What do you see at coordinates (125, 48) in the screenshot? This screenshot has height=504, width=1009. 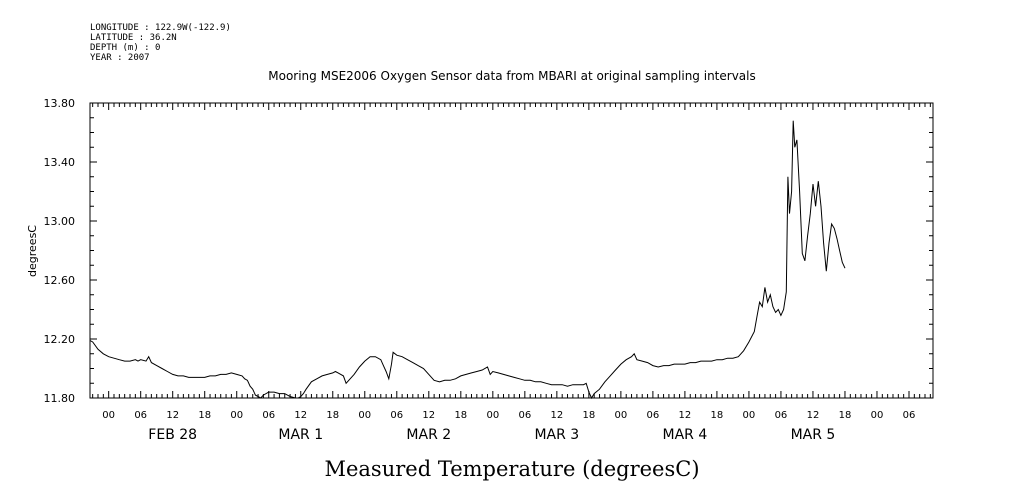 I see `depth-text: DEPTH (m) : 0` at bounding box center [125, 48].